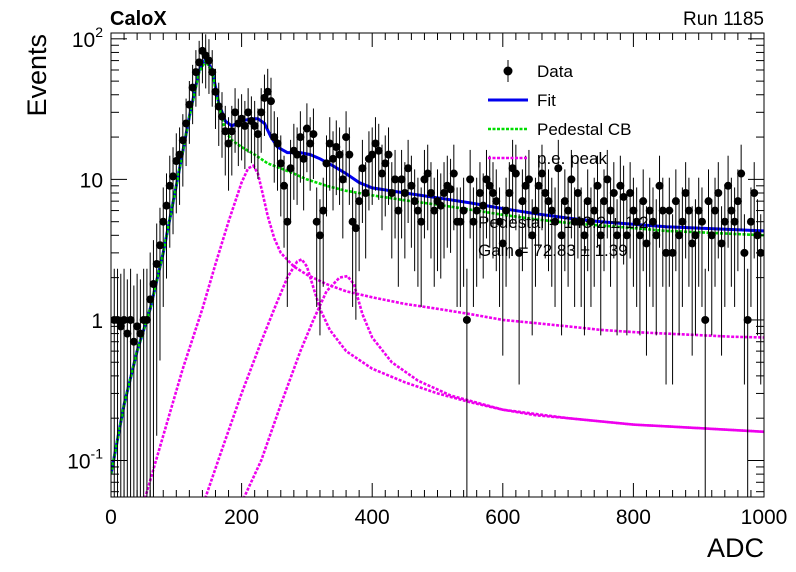  Describe the element at coordinates (633, 517) in the screenshot. I see `x-tick-label-4: 800` at that location.